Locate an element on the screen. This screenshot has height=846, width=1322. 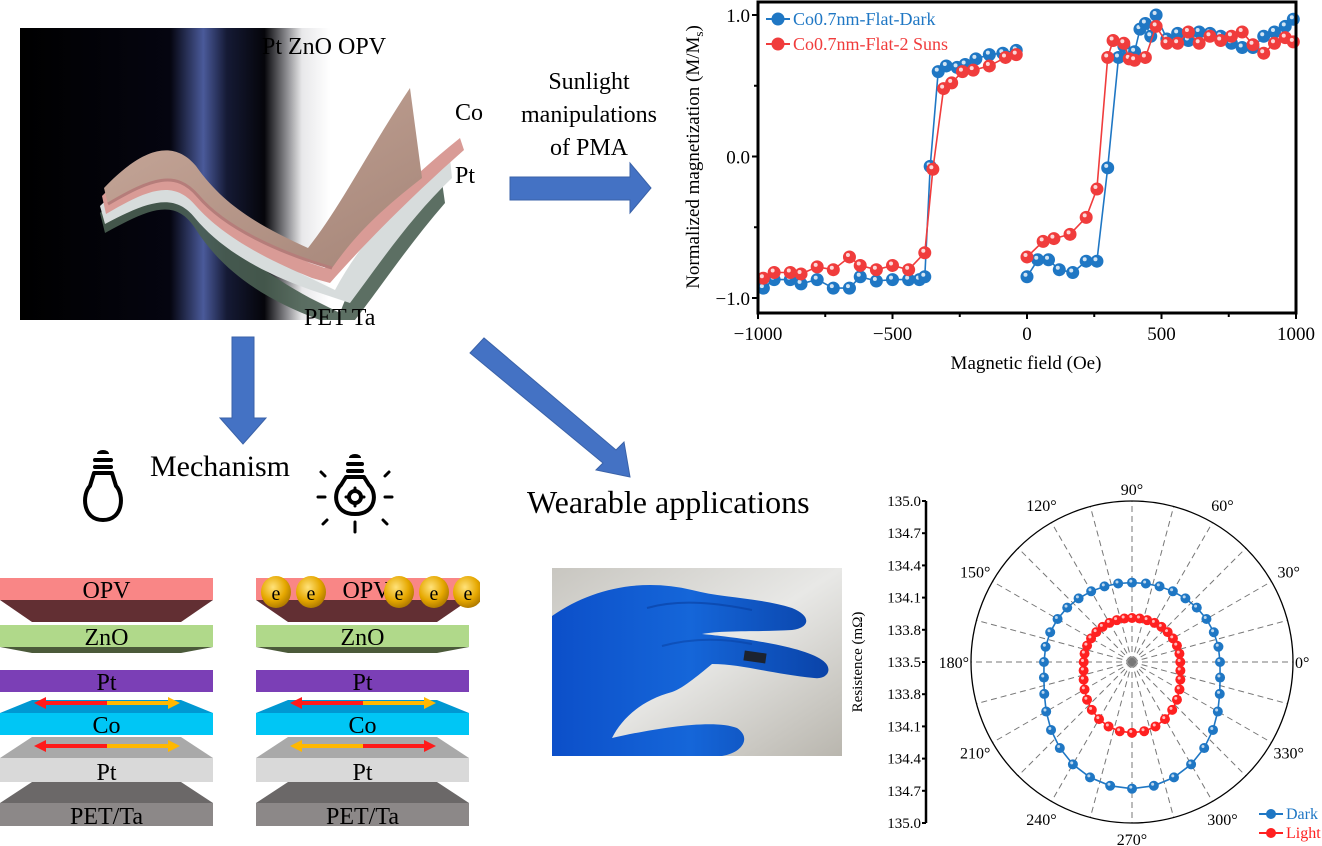
electron-icon: e is located at coordinates (311, 592).